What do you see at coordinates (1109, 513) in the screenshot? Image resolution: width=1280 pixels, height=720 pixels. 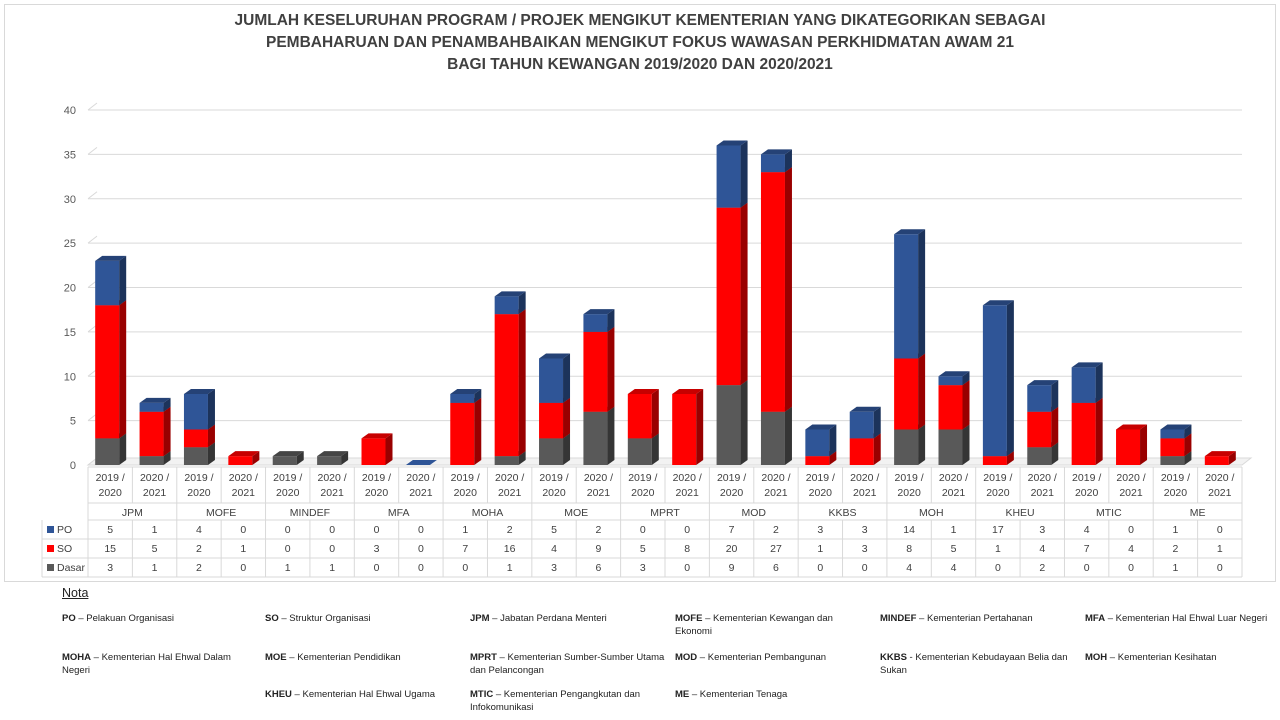 I see `x-group-label: MTIC` at bounding box center [1109, 513].